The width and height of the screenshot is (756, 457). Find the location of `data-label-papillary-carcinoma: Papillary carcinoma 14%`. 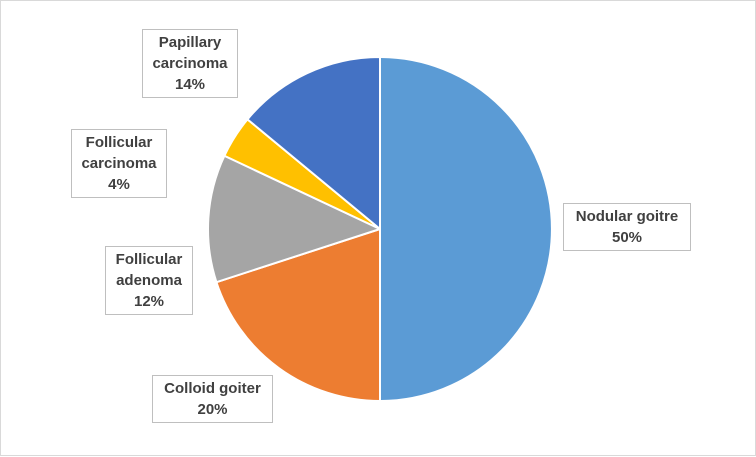

data-label-papillary-carcinoma: Papillary carcinoma 14% is located at coordinates (190, 63).